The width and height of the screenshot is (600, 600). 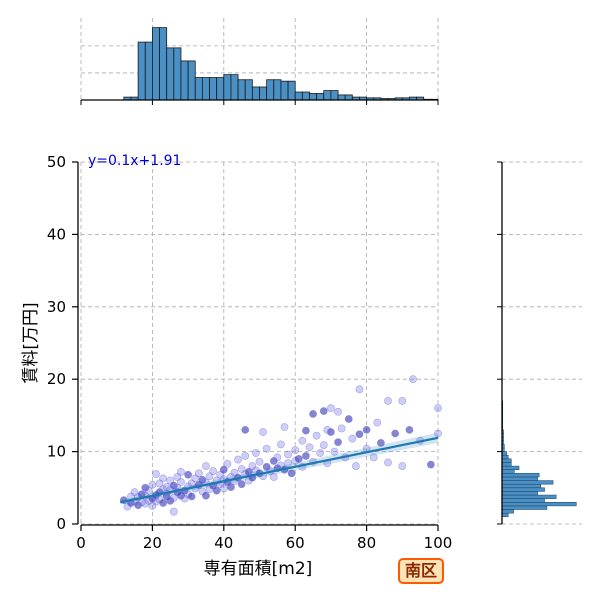 What do you see at coordinates (223, 543) in the screenshot?
I see `x-tick-label: 40` at bounding box center [223, 543].